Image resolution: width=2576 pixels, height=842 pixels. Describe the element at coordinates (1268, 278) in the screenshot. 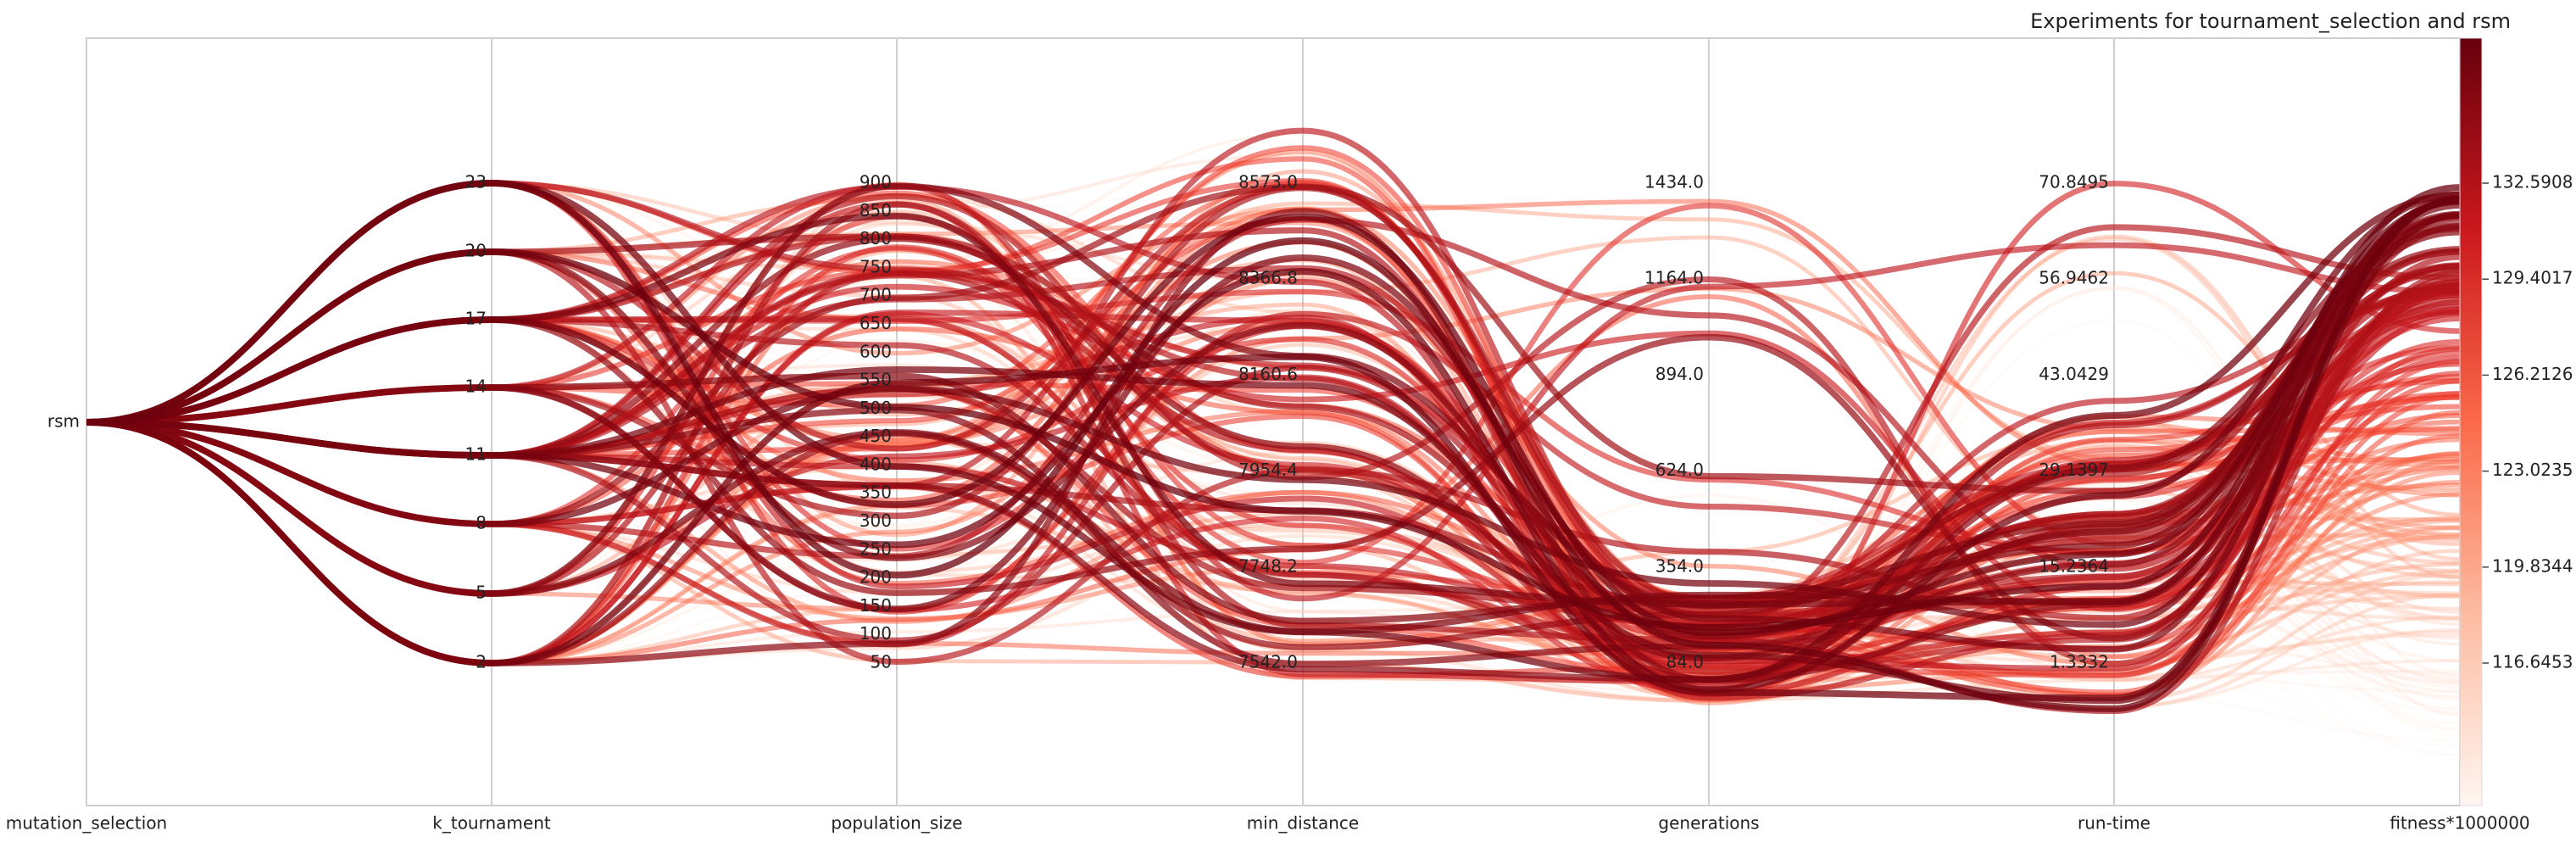

I see `tick-label-min_distance: 8366.8` at that location.